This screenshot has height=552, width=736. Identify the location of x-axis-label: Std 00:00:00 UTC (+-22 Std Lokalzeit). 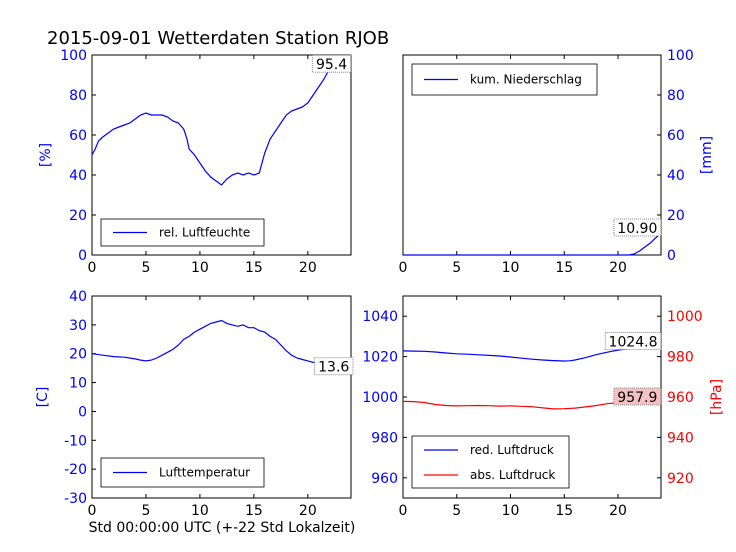
(222, 528).